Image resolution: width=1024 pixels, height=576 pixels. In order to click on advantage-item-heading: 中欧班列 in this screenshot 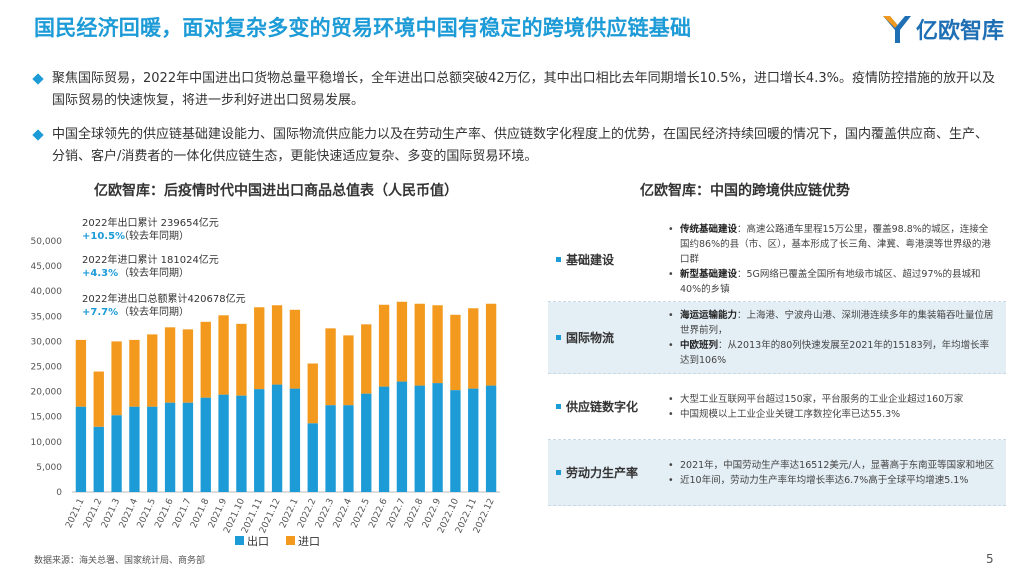, I will do `click(699, 345)`.